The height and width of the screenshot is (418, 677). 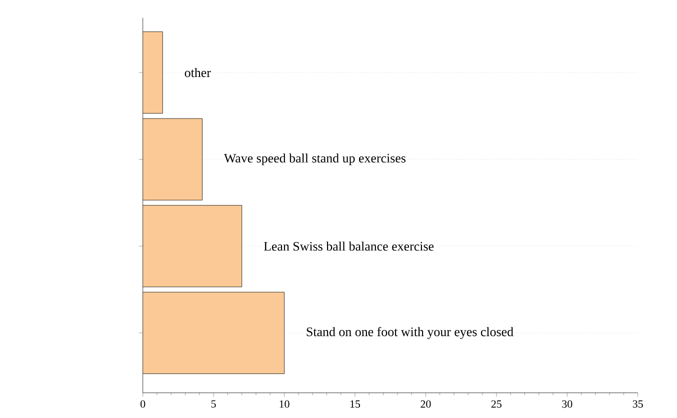 I want to click on y-tick-label: Stand on one foot with your eyes closed, so click(x=410, y=332).